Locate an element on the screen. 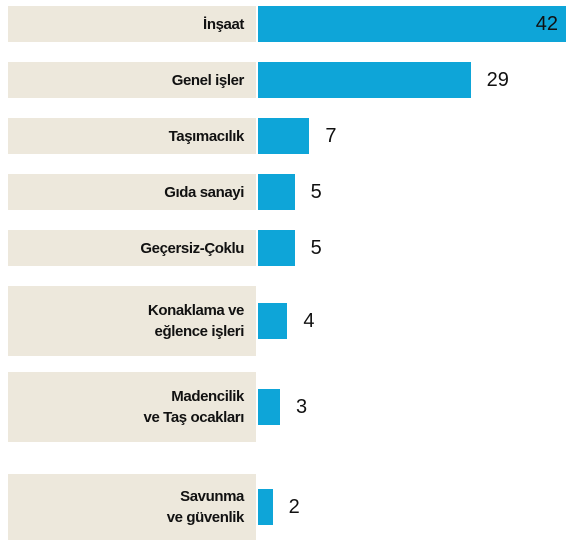  category-label: Taşımacılık is located at coordinates (132, 136).